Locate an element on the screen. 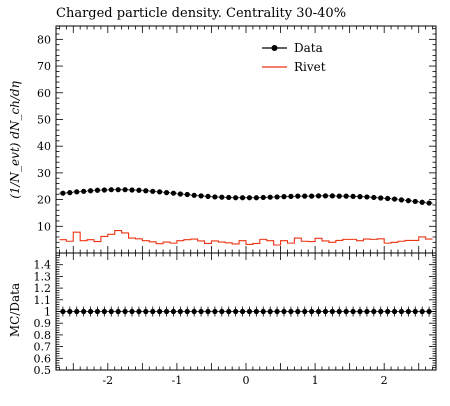 This screenshot has height=406, width=450. legend-data-label: Data is located at coordinates (308, 48).